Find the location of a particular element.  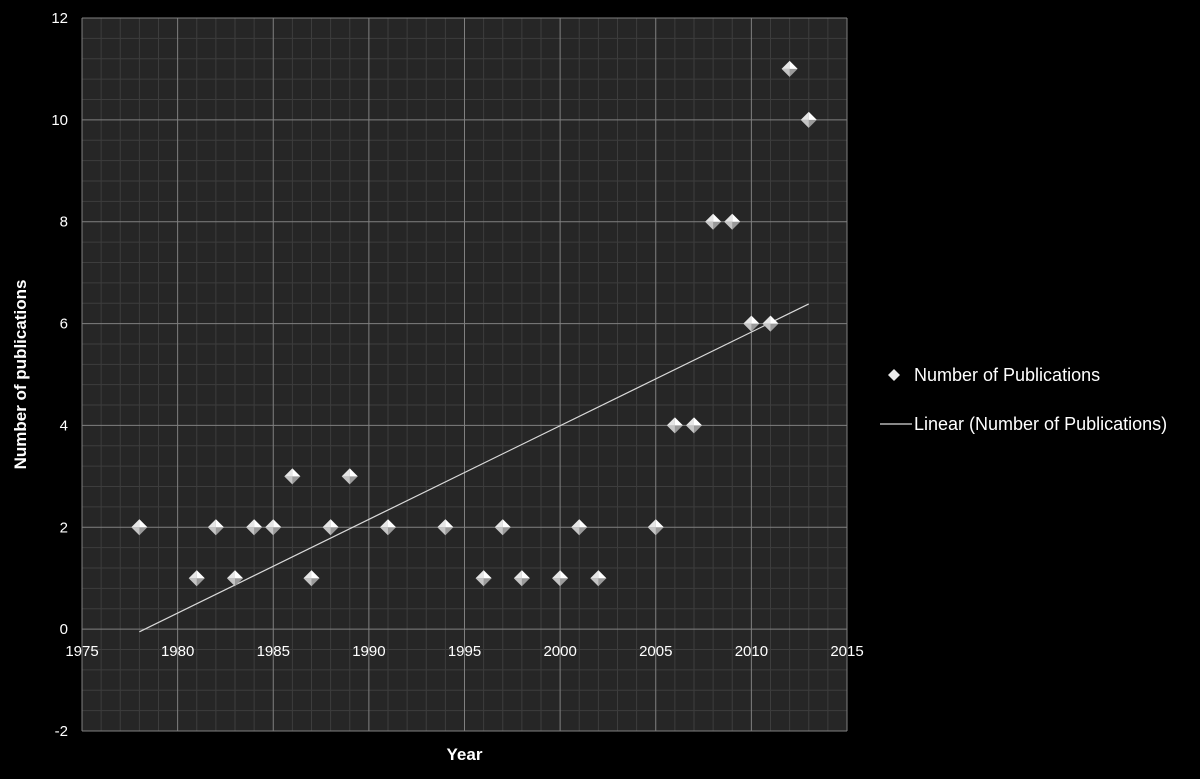

y-tick-label: 4 is located at coordinates (64, 425).